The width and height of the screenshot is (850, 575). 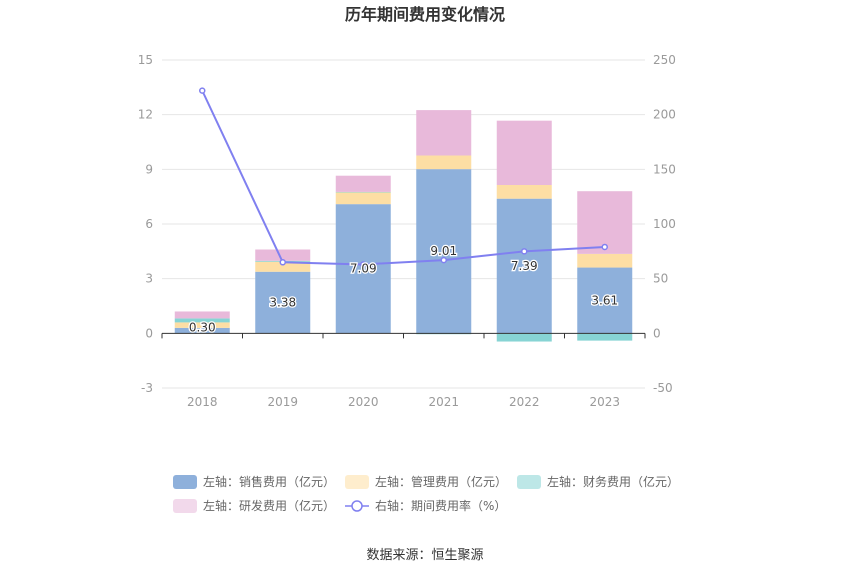 I want to click on legend-marker, so click(x=357, y=506).